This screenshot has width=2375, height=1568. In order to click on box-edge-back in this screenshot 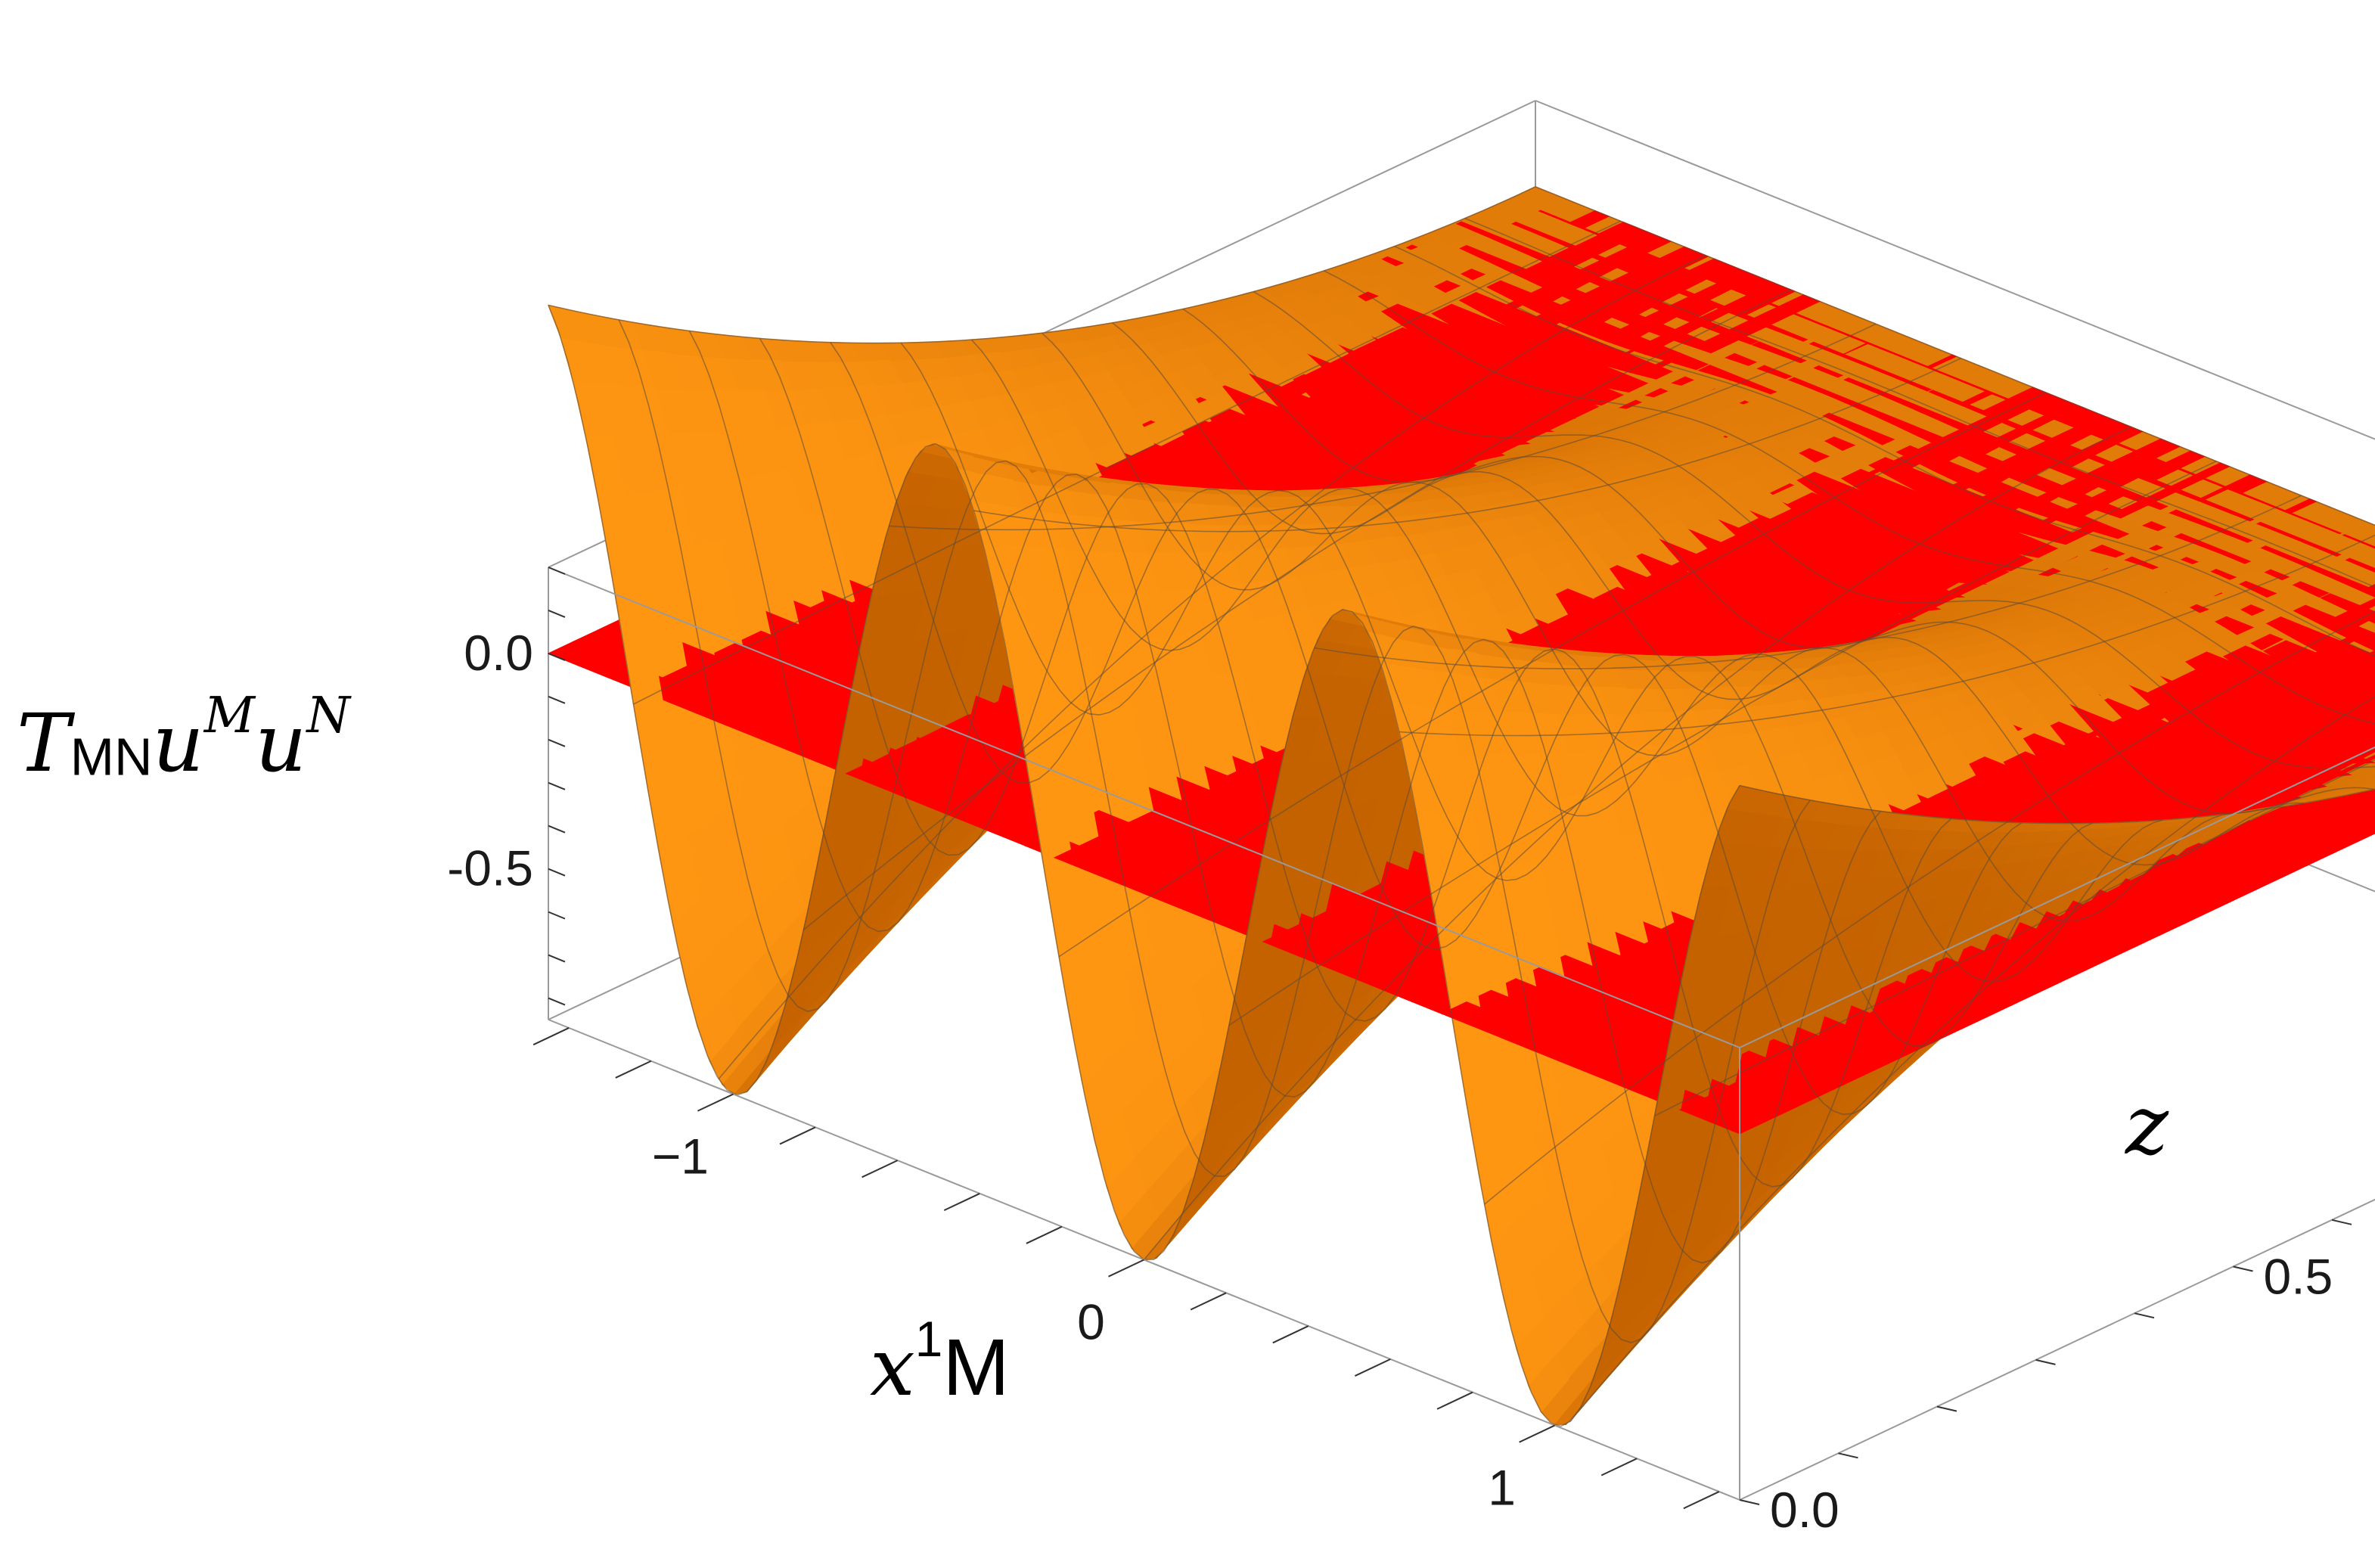, I will do `click(1955, 270)`.